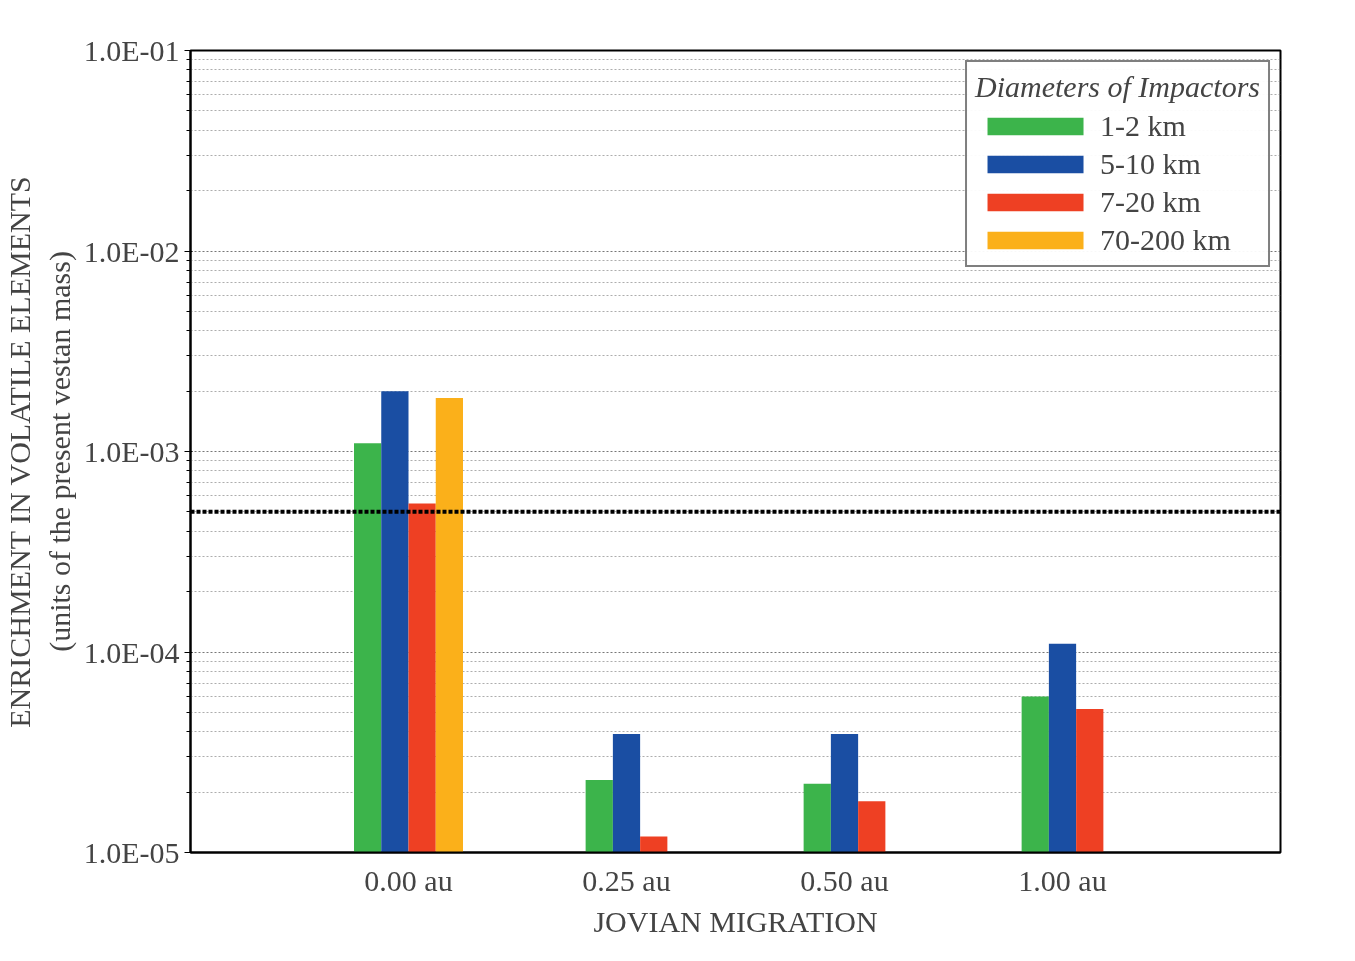 This screenshot has width=1355, height=961. What do you see at coordinates (131, 451) in the screenshot?
I see `y-tick-label: 1.0E-03` at bounding box center [131, 451].